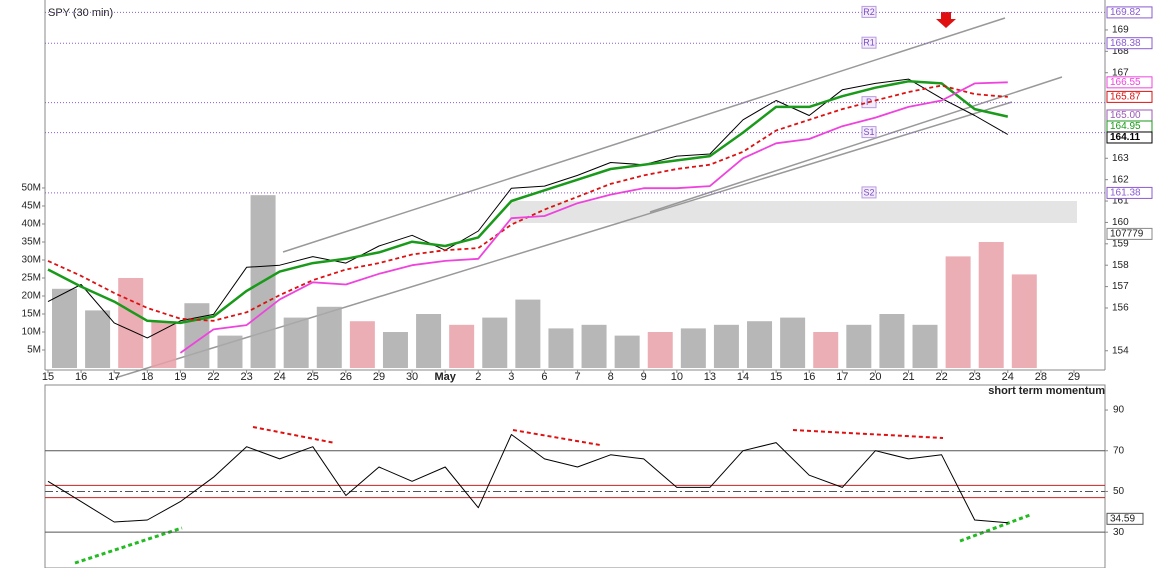 The height and width of the screenshot is (568, 1165). I want to click on x-tick-label: 6, so click(544, 377).